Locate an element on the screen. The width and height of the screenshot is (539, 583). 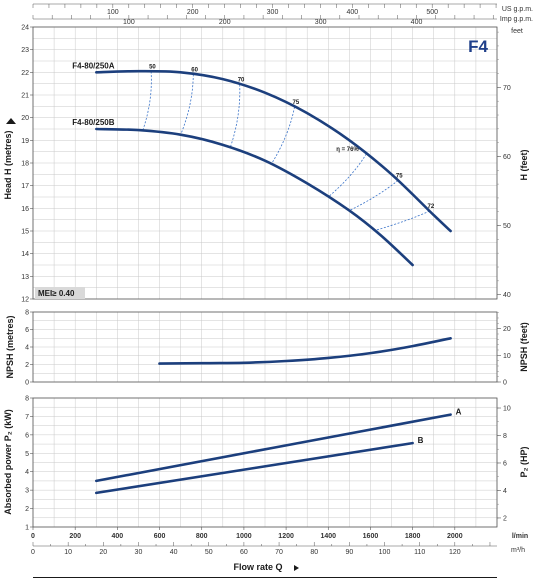
efficiency-label: 50 is located at coordinates (152, 68).